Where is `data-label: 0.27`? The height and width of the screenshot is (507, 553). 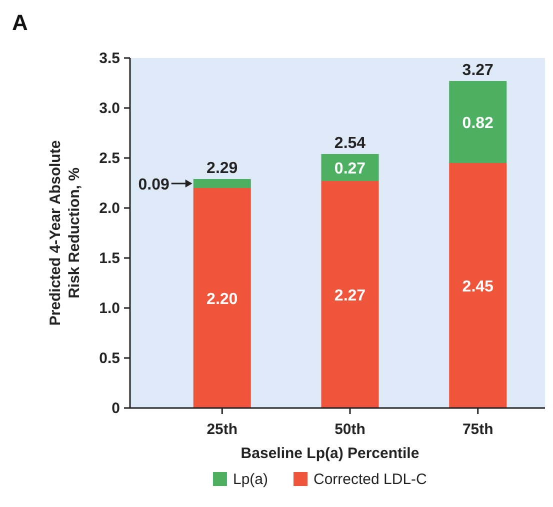
data-label: 0.27 is located at coordinates (350, 169).